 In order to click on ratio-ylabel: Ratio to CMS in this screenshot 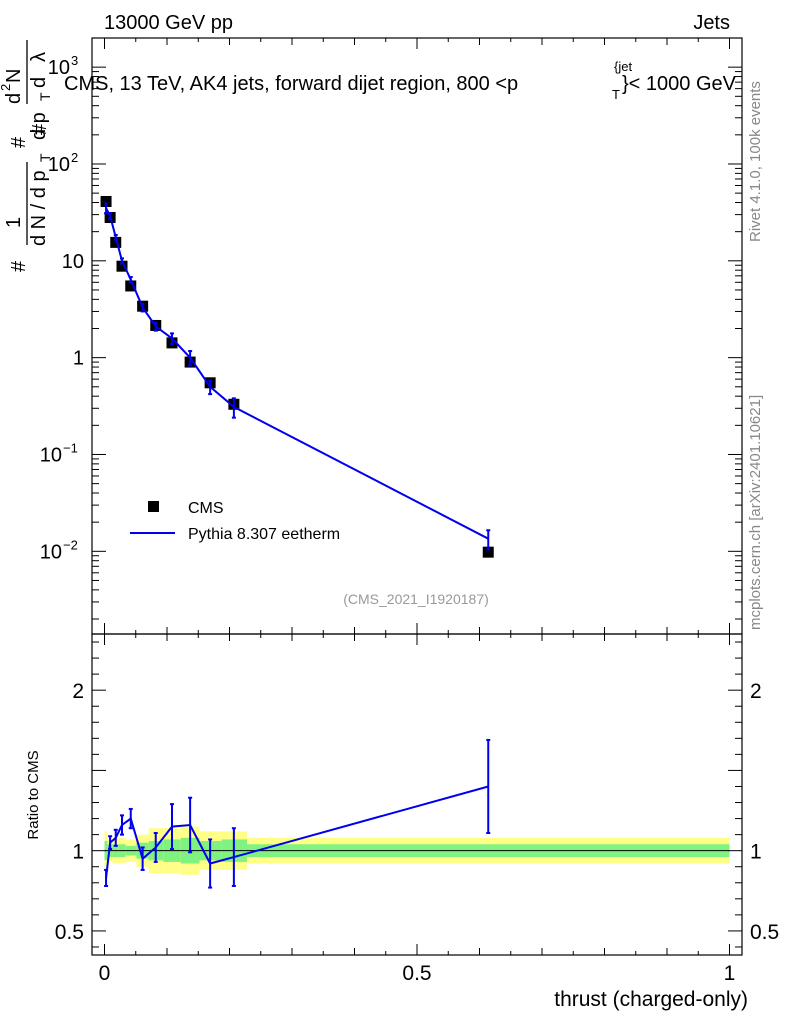, I will do `click(33, 794)`.